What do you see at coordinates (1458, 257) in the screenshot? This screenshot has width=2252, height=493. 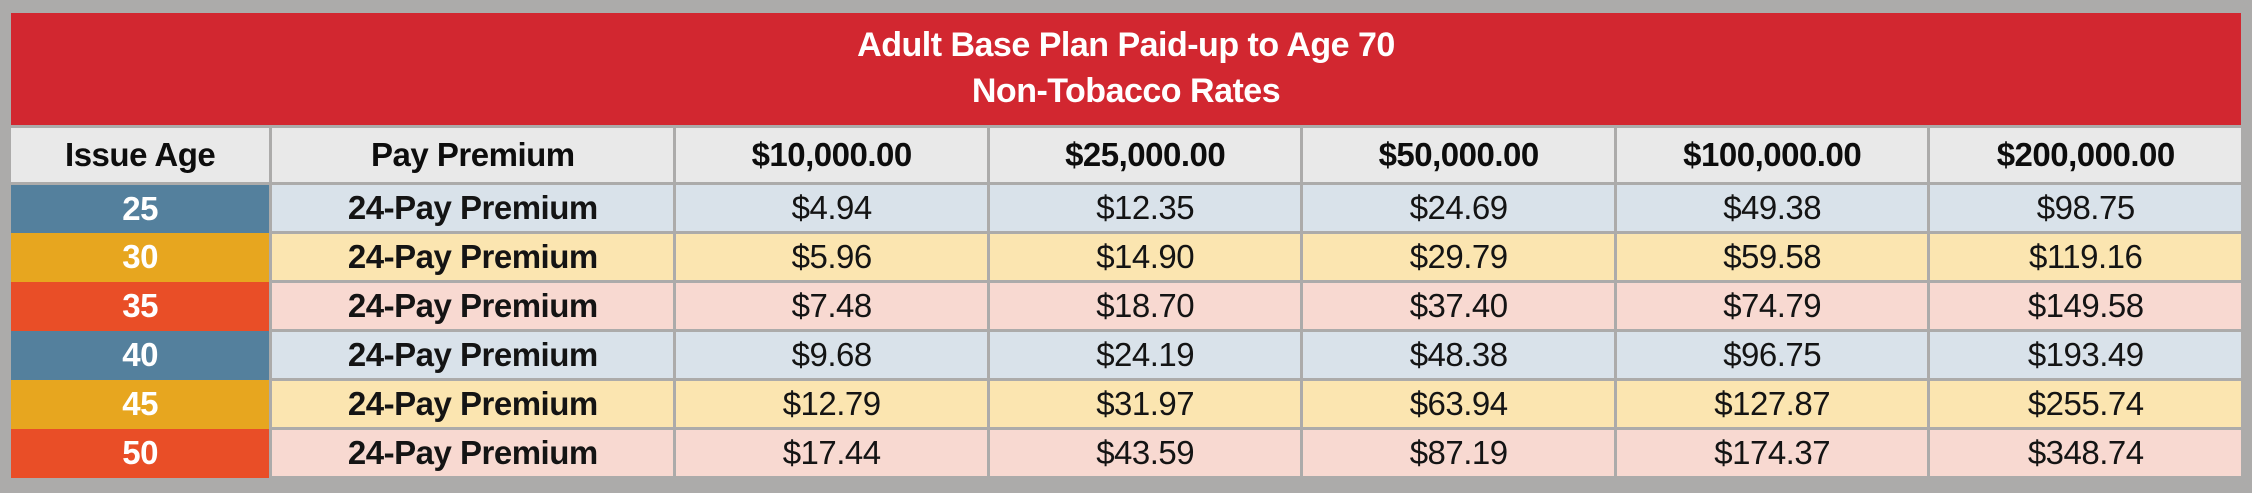 I see `rate-cell: $29.79` at bounding box center [1458, 257].